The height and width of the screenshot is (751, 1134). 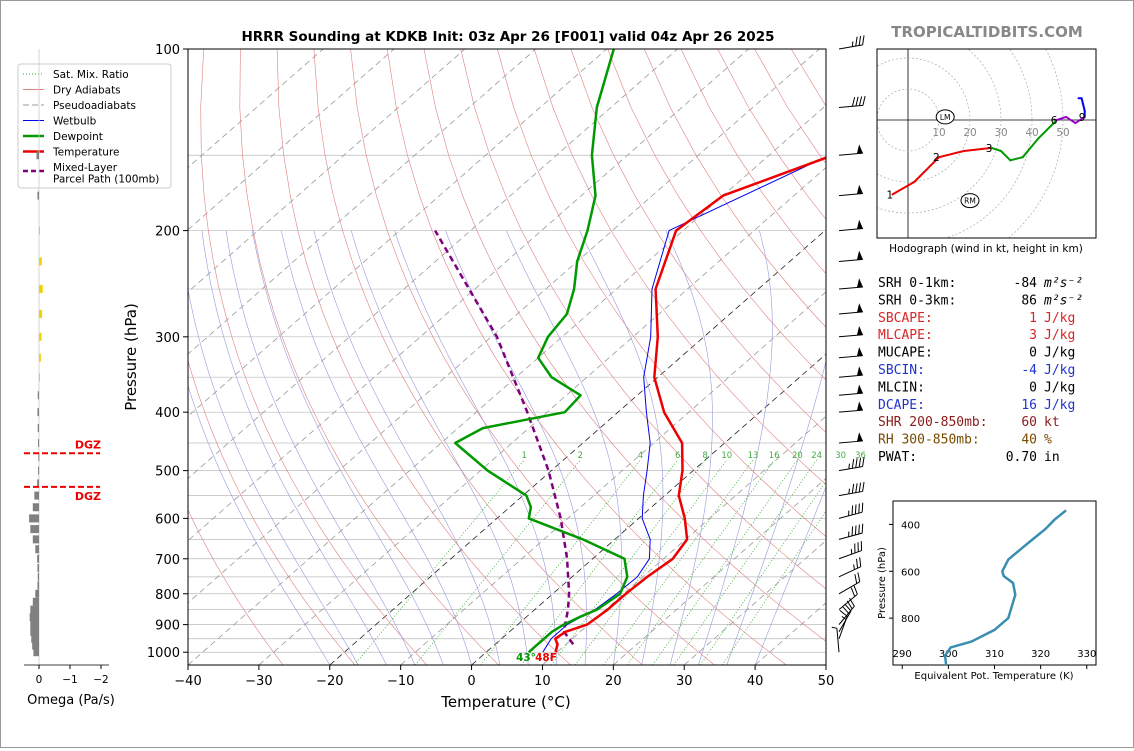 What do you see at coordinates (704, 456) in the screenshot?
I see `mixing-ratio-label: 8` at bounding box center [704, 456].